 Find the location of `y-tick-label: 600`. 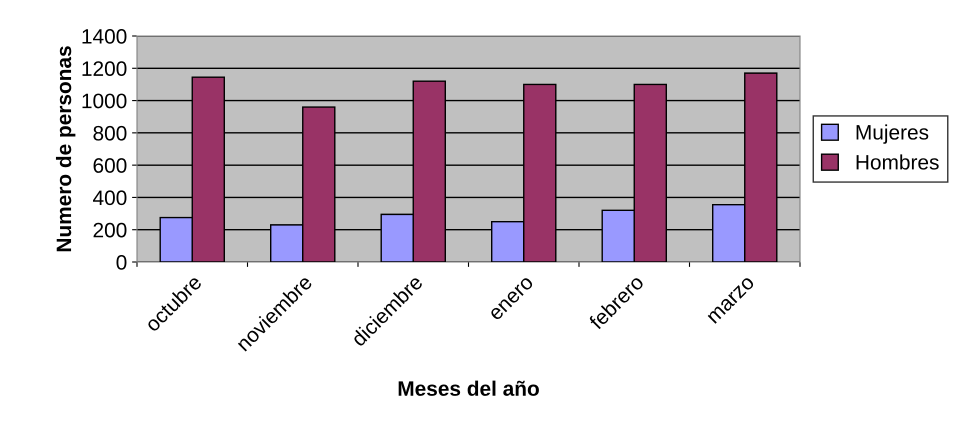

y-tick-label: 600 is located at coordinates (110, 165).